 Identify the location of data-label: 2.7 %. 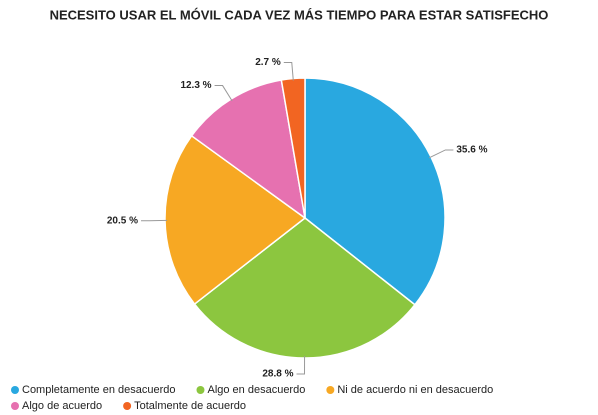
(268, 62).